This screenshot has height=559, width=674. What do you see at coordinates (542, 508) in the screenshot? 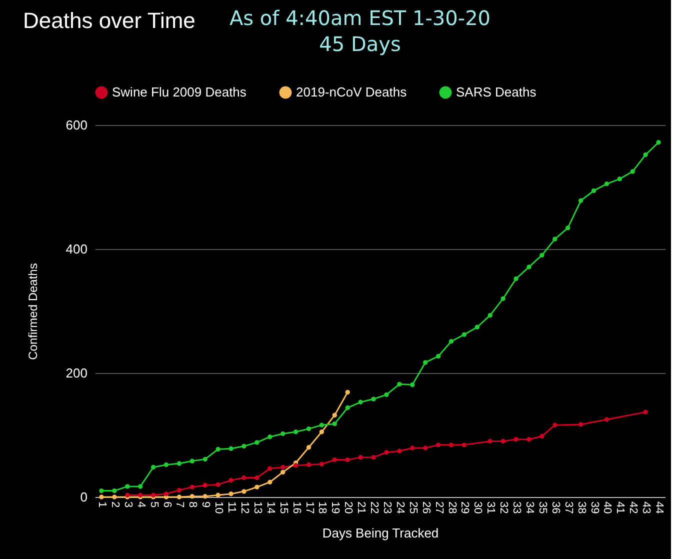
I see `x-tick-label: 35` at bounding box center [542, 508].